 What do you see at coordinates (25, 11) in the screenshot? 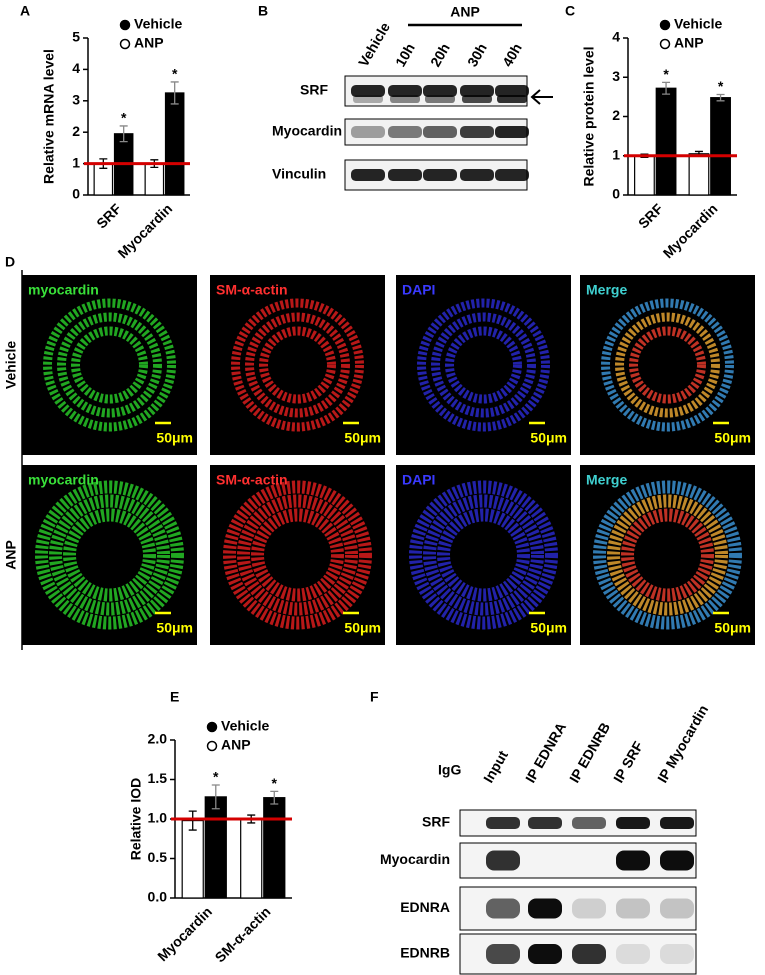
I see `panel-label: A` at bounding box center [25, 11].